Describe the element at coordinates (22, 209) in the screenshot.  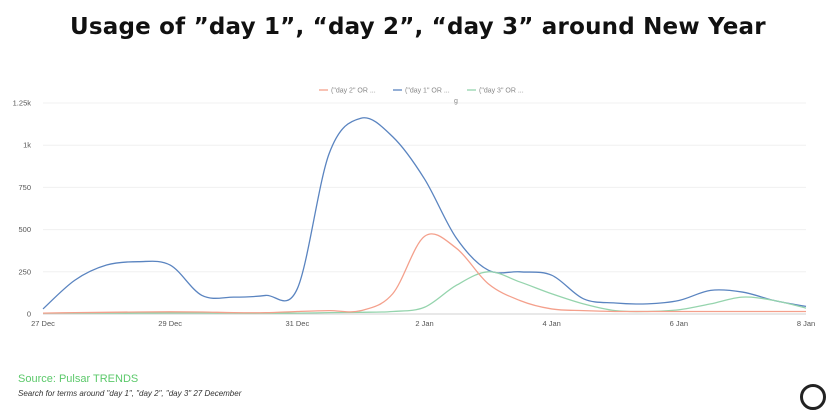
I see `y-axis-ticks: 0 250 500 750 1k 1.25k` at that location.